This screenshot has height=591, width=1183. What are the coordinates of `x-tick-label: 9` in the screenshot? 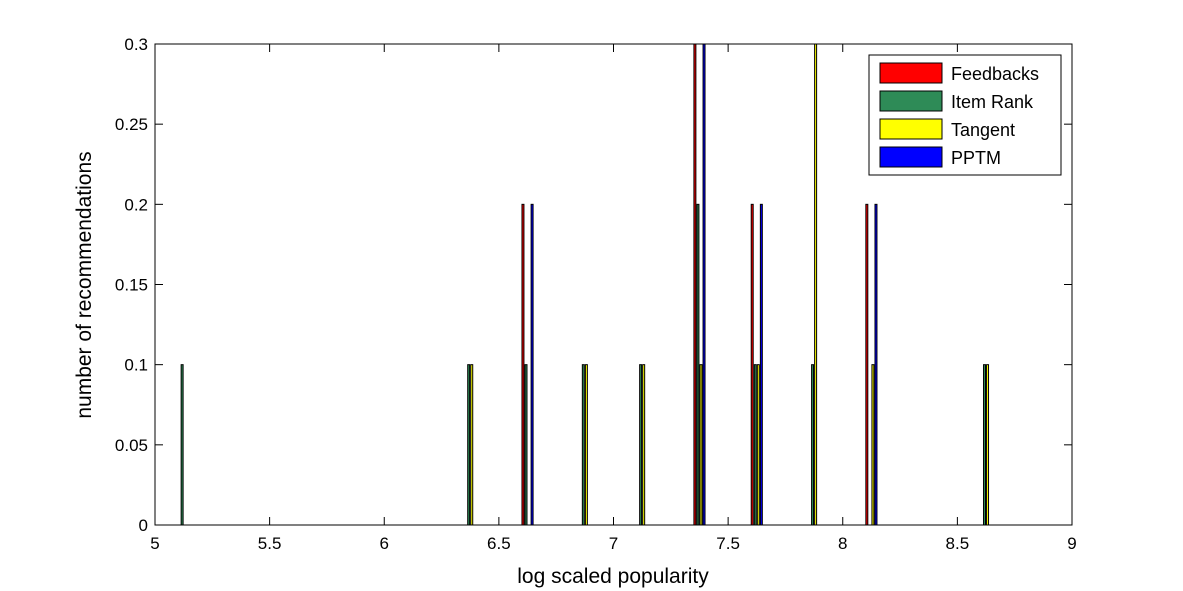 It's located at (1071, 543).